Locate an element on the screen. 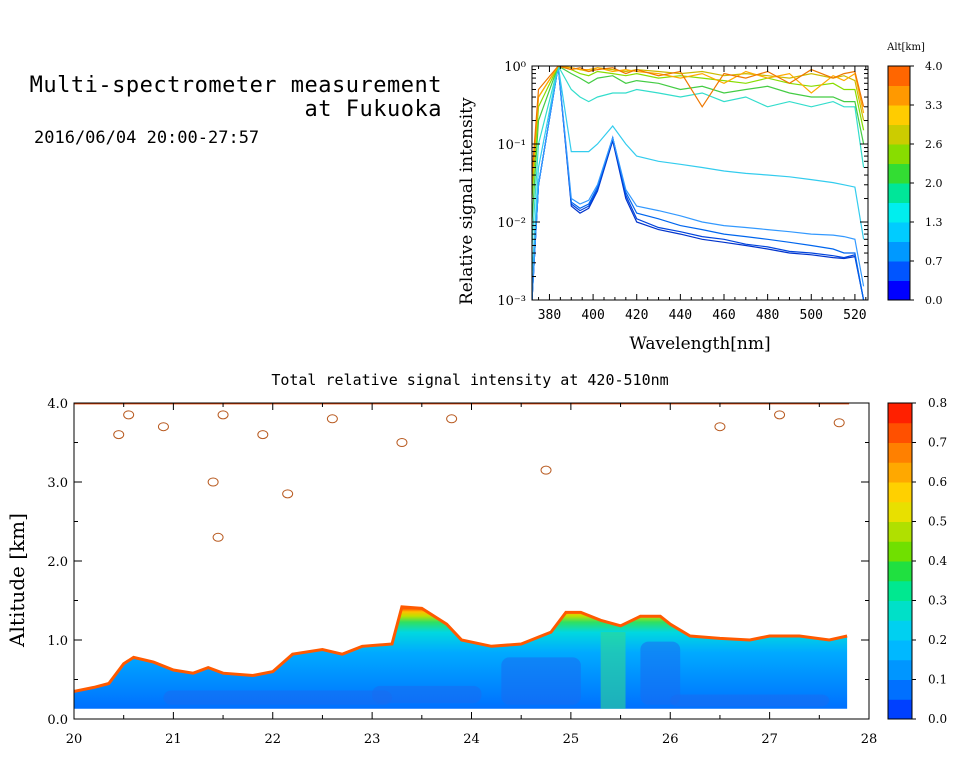 This screenshot has width=960, height=770. title-line-2: at Fukuoka is located at coordinates (373, 109).